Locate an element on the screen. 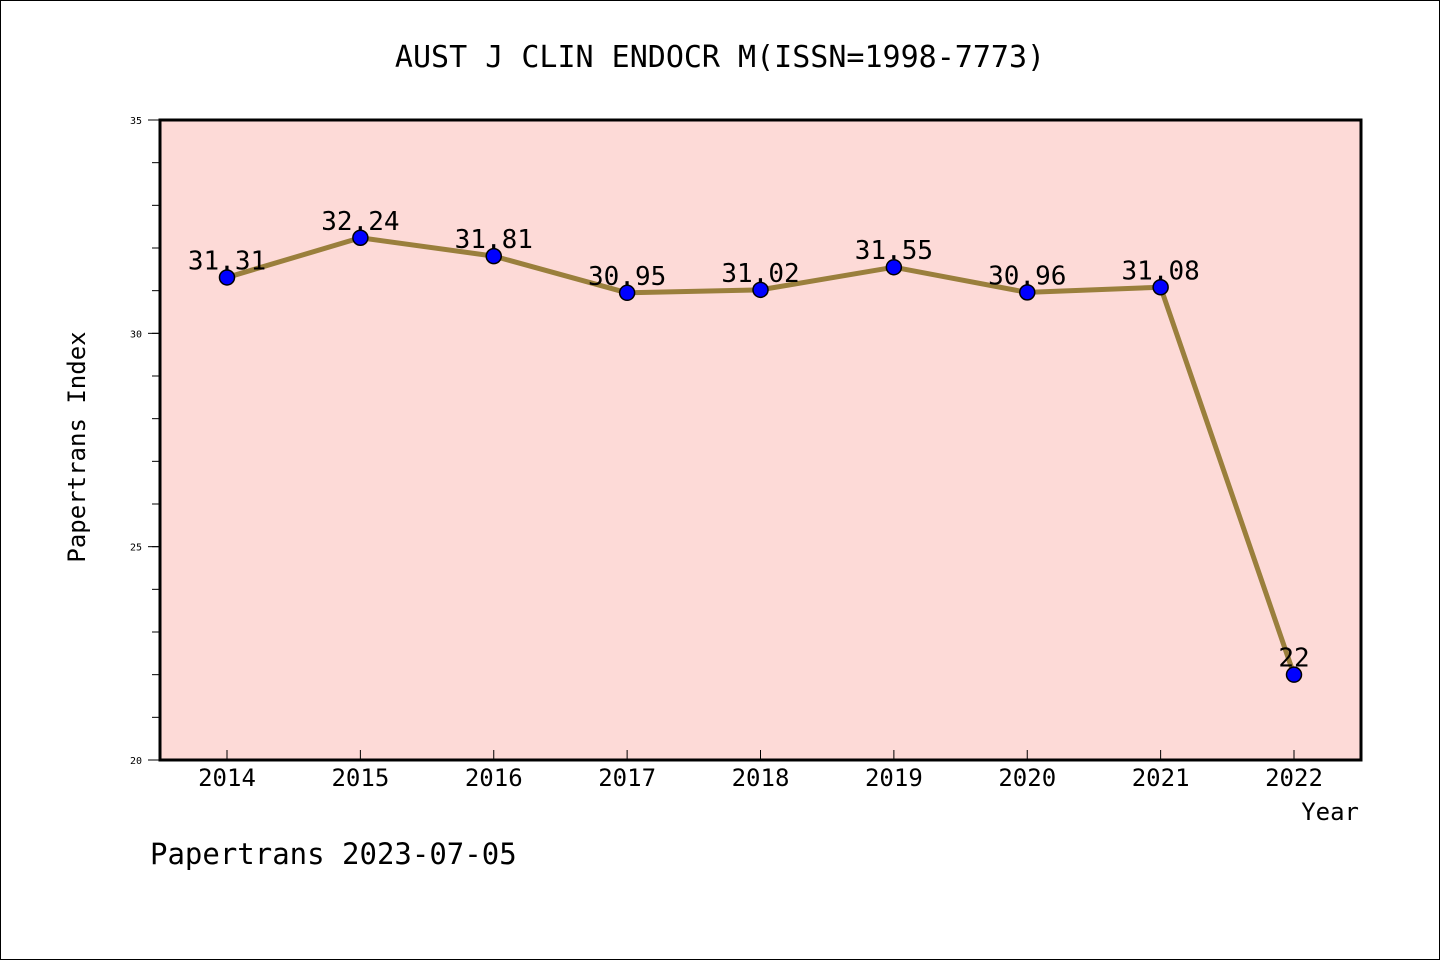 The image size is (1440, 963). x-axis-label: Year is located at coordinates (1330, 812).